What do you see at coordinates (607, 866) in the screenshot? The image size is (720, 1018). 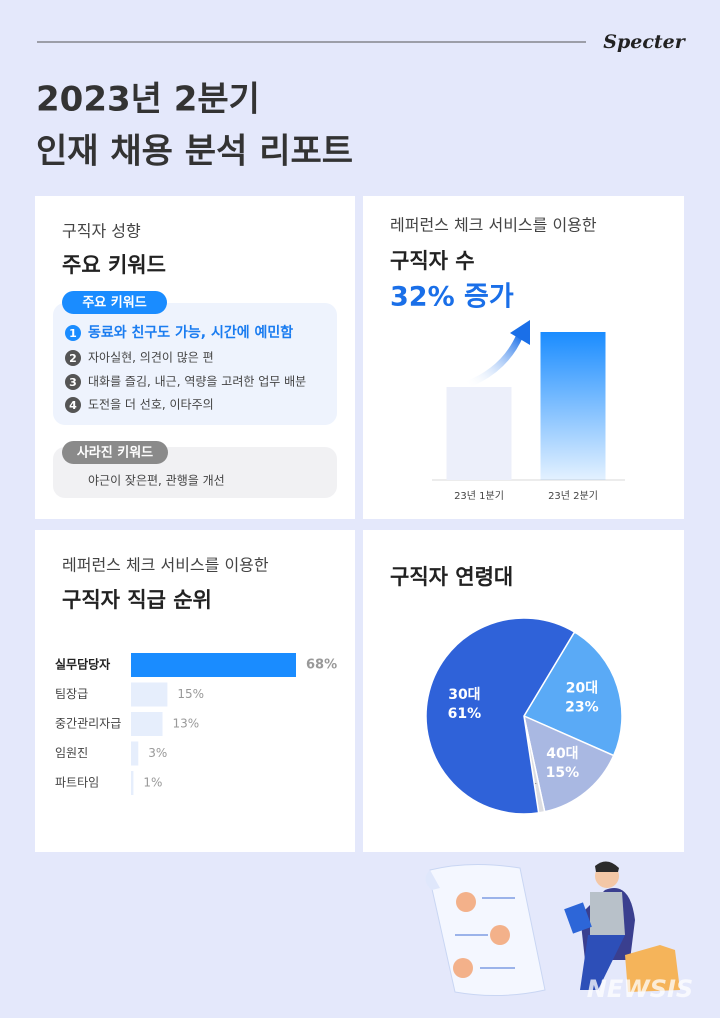 I see `person-hair` at bounding box center [607, 866].